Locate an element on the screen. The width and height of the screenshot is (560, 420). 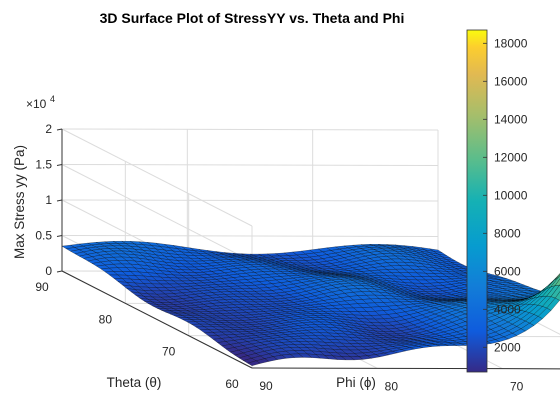
colorbar-tick-label: 10000 is located at coordinates (511, 195).